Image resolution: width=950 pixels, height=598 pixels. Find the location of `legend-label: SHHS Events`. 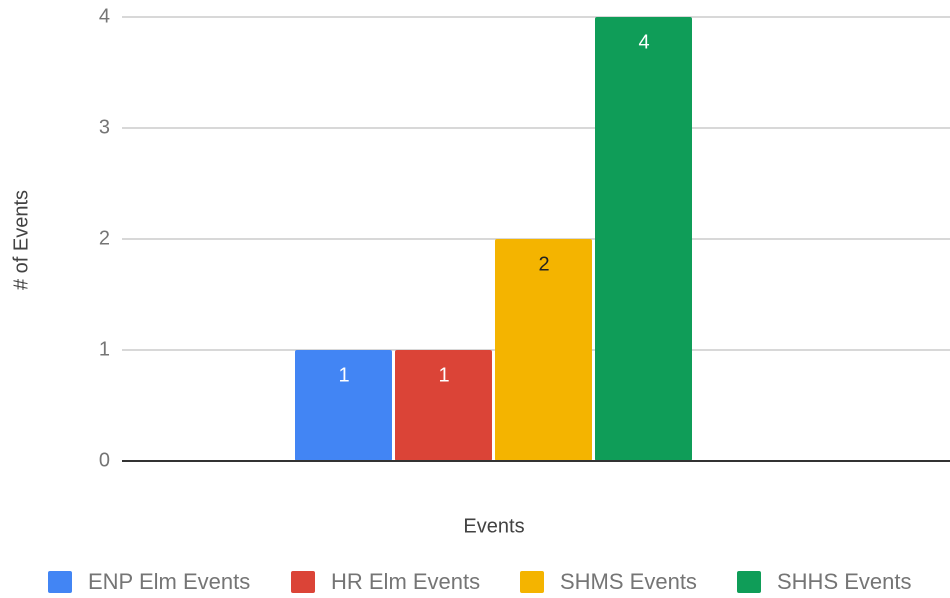

legend-label: SHHS Events is located at coordinates (844, 581).